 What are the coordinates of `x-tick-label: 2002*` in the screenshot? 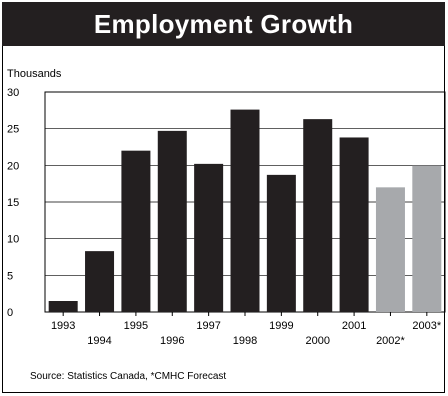 It's located at (390, 341).